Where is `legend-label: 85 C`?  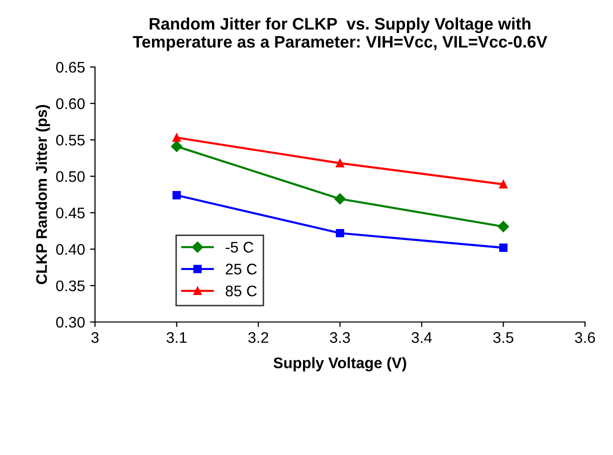 legend-label: 85 C is located at coordinates (241, 291).